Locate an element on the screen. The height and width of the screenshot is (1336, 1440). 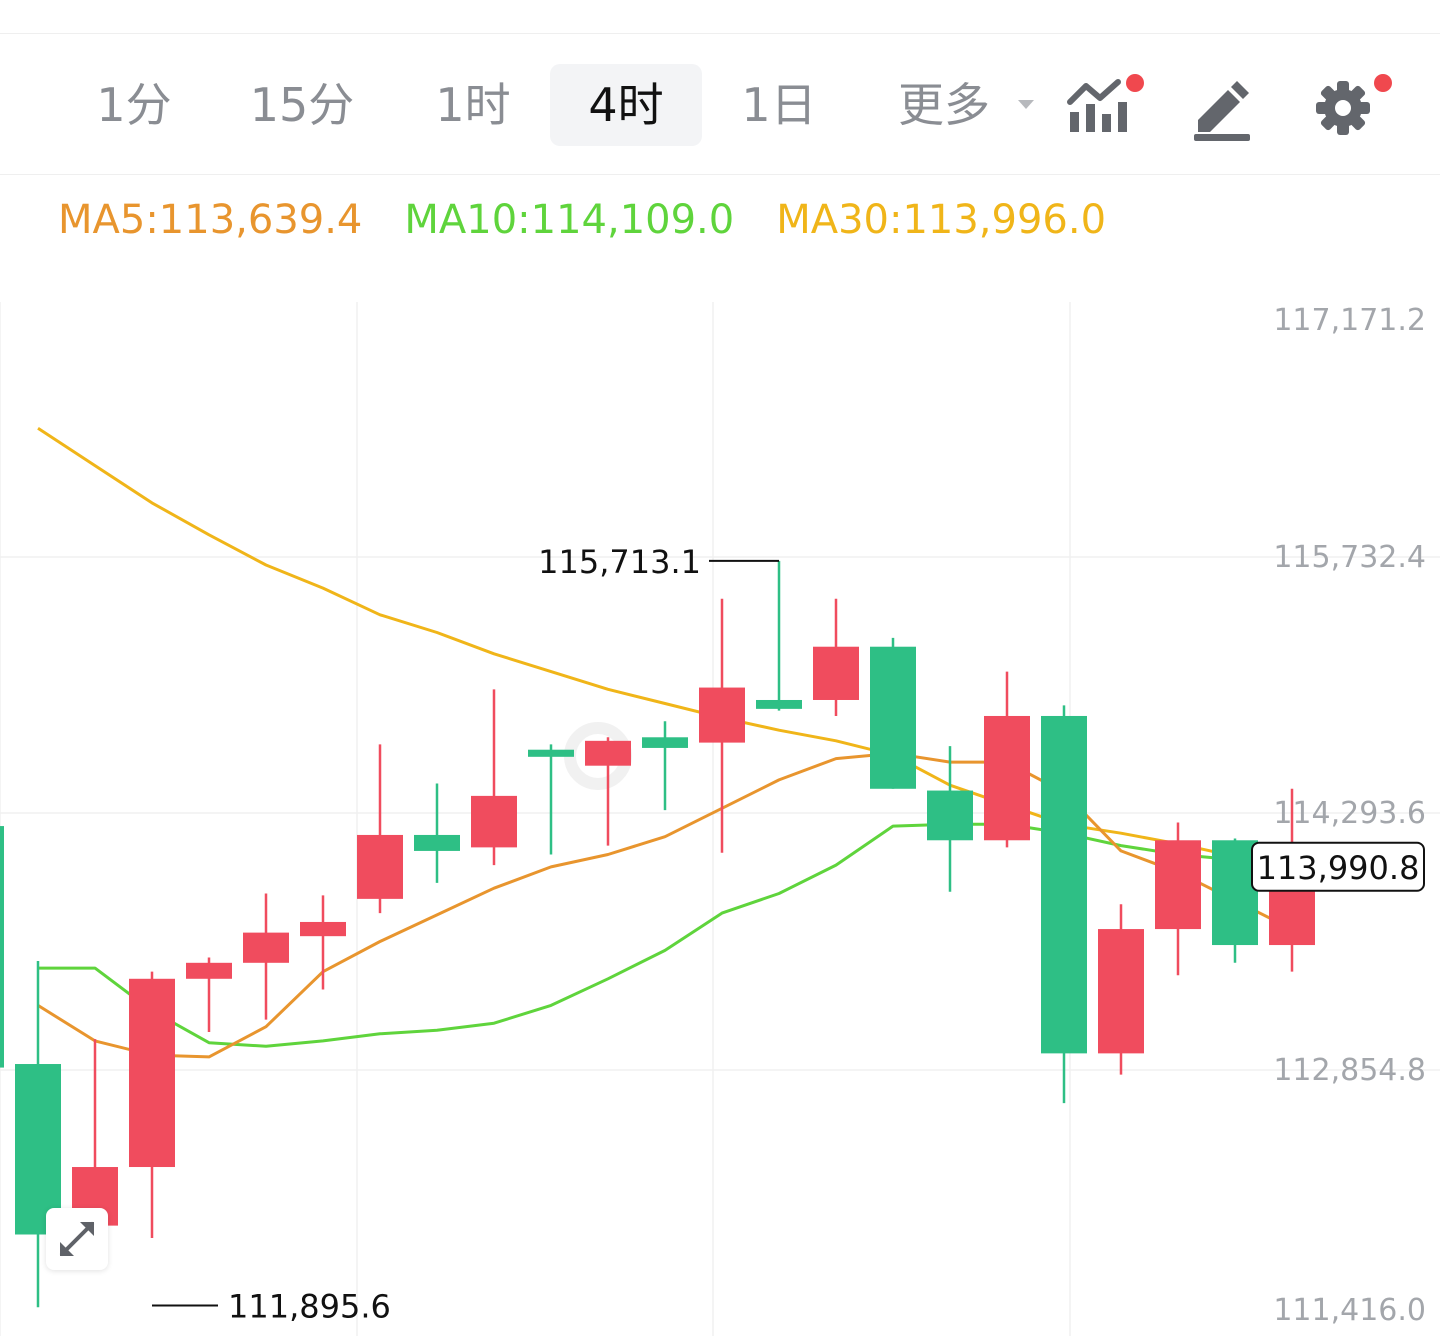
y-axis-tick-label: 112,854.8 is located at coordinates (1349, 1070).